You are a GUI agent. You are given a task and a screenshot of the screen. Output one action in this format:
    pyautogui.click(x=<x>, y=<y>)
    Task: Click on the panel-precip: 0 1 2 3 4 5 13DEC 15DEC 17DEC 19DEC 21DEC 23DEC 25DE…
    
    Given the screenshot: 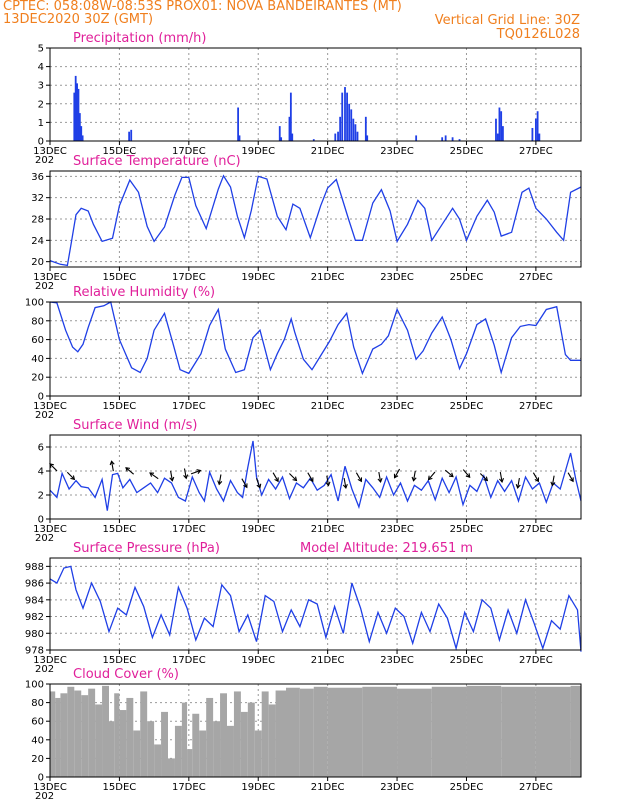 What is the action you would take?
    pyautogui.click(x=307, y=98)
    